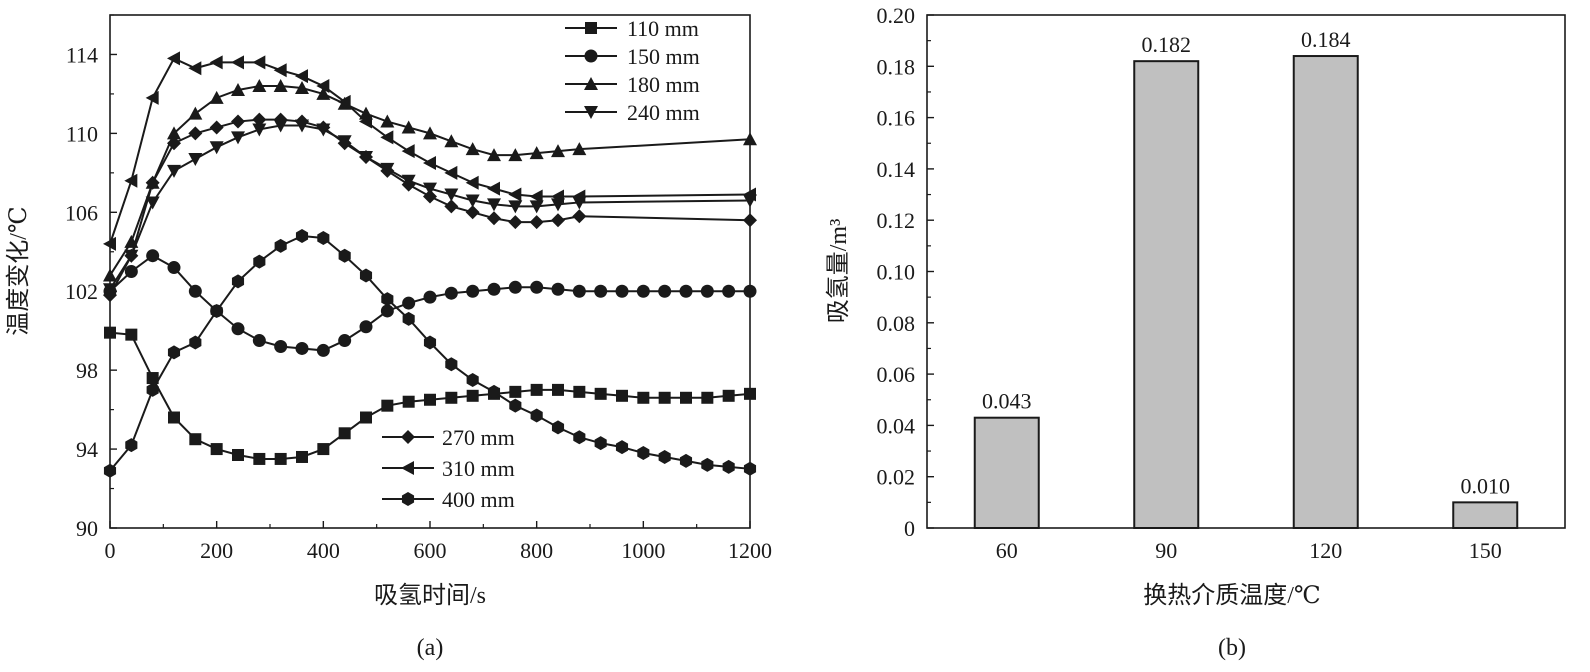 This screenshot has width=1590, height=672. Describe the element at coordinates (663, 112) in the screenshot. I see `legend-label-240-mm: 240 mm` at that location.